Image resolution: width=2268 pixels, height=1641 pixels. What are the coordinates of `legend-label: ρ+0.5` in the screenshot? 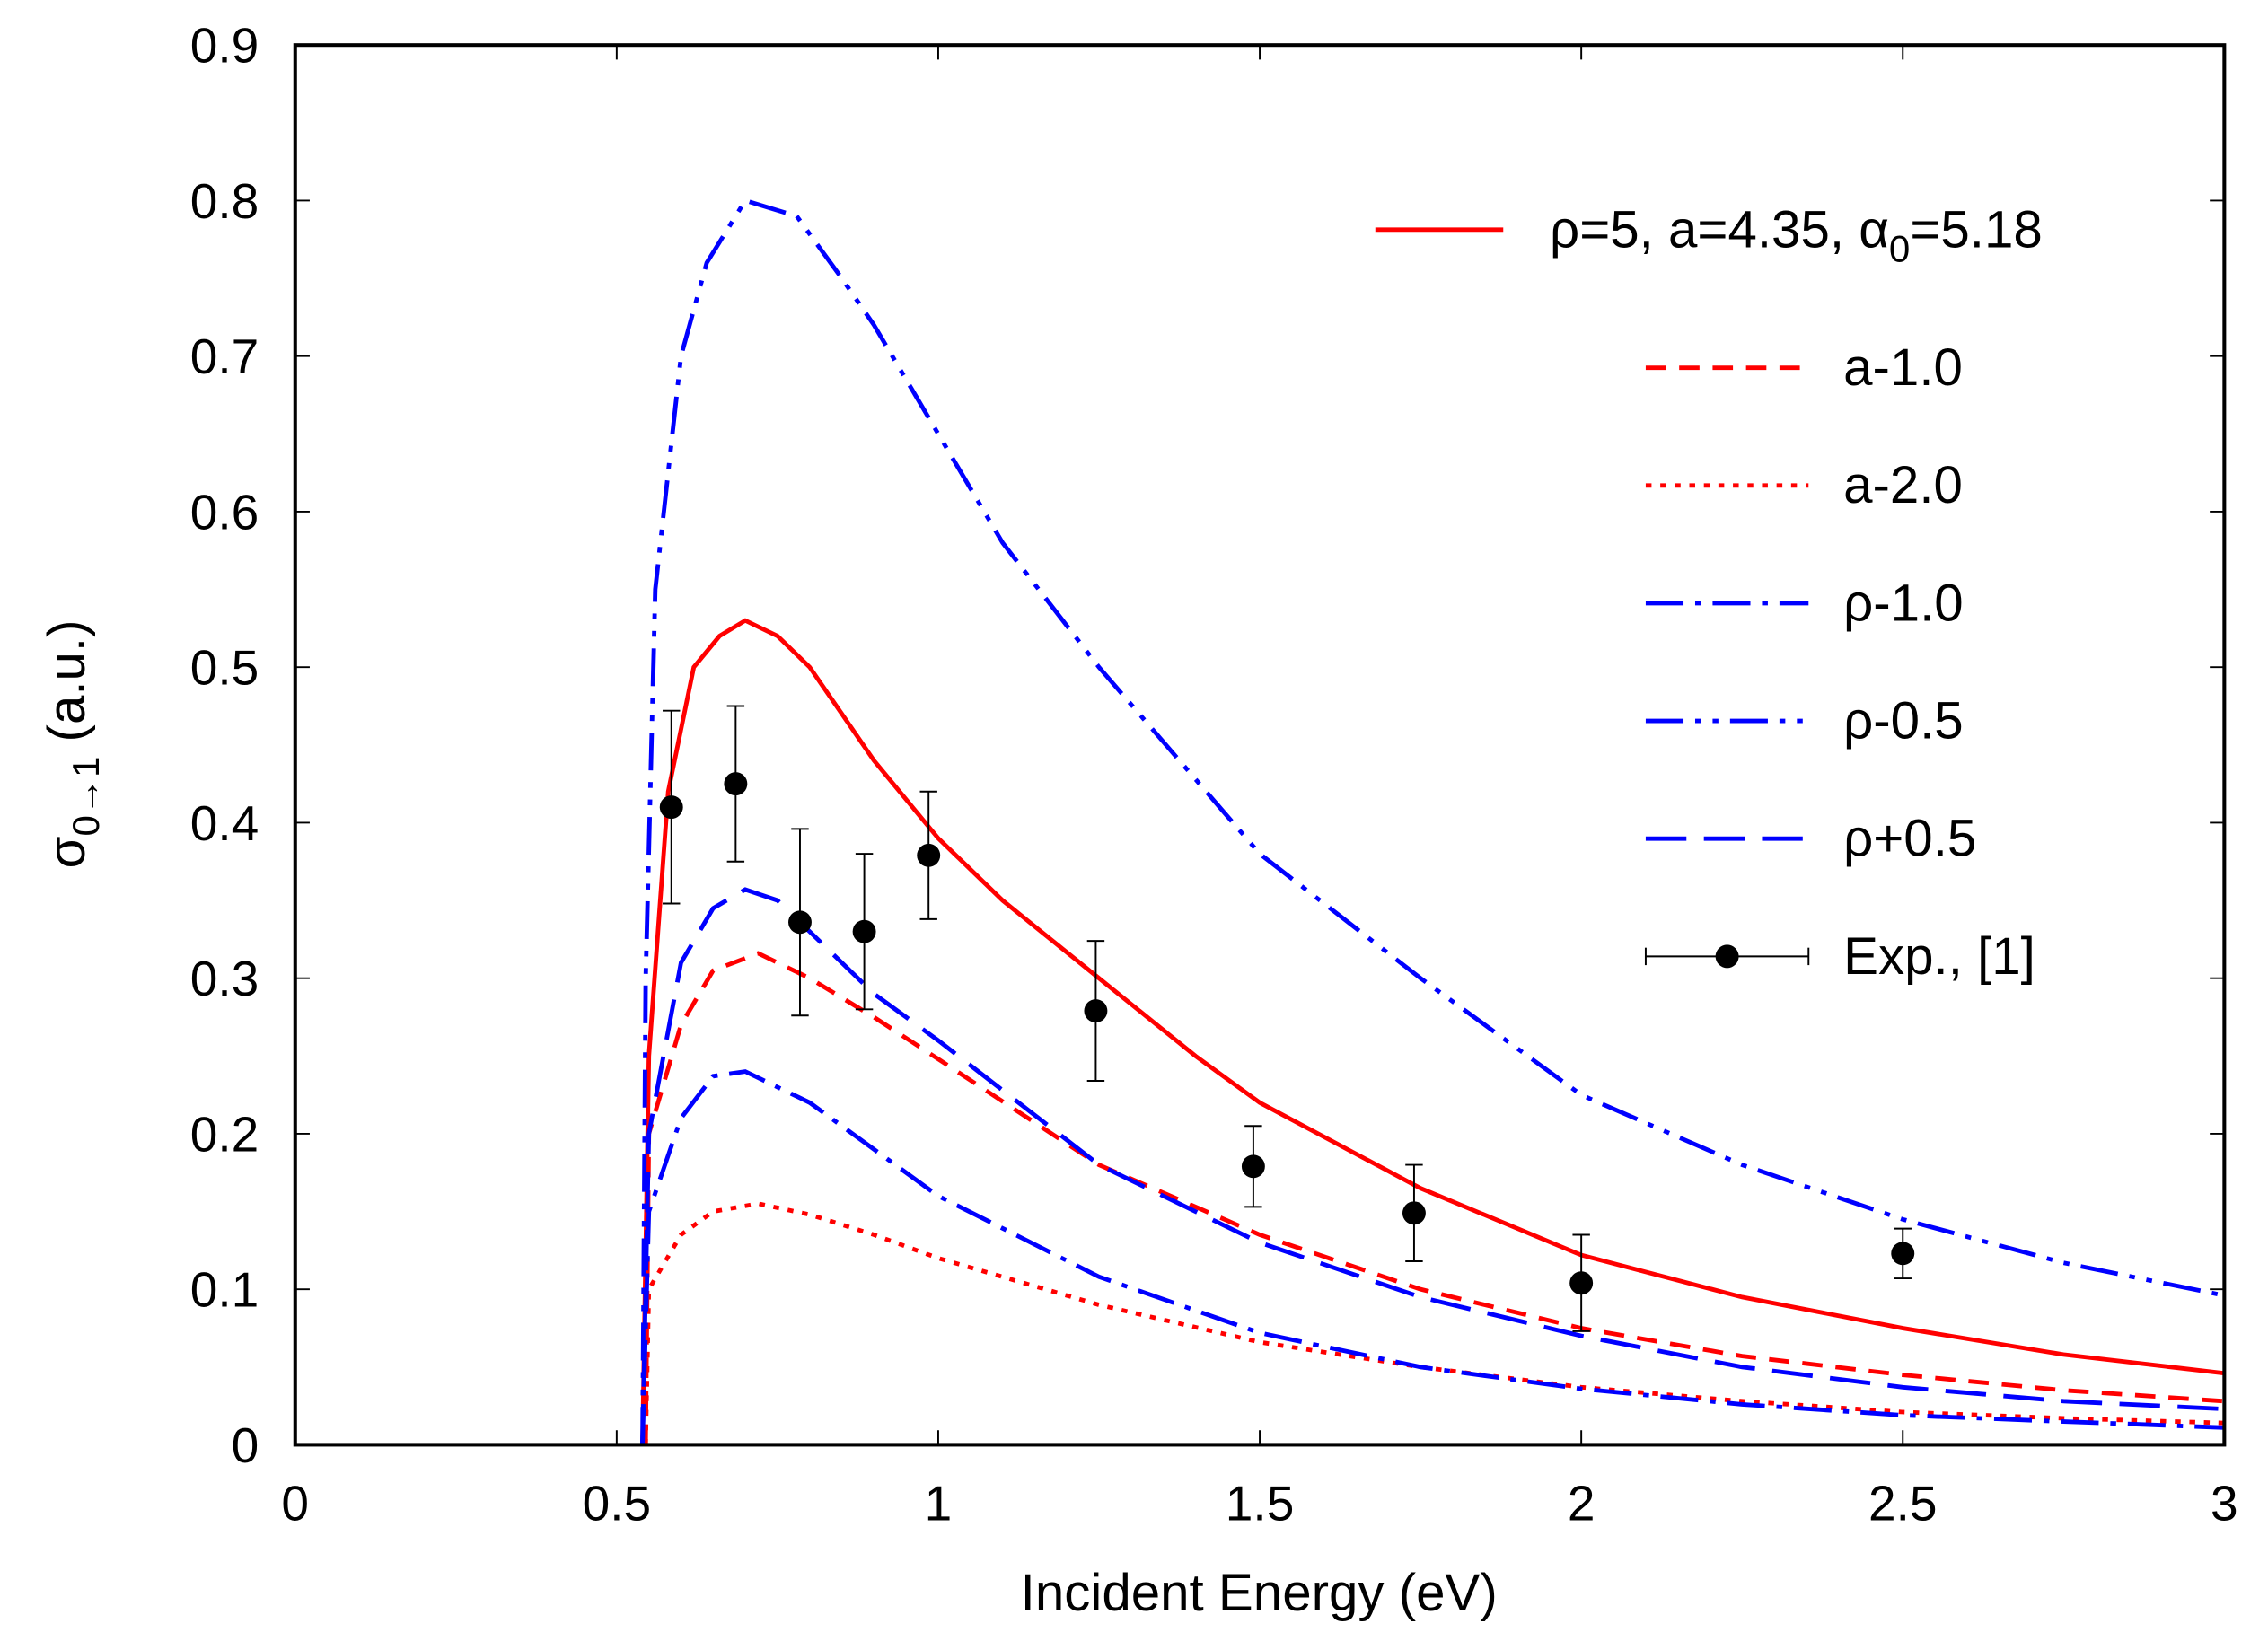 It's located at (1909, 839).